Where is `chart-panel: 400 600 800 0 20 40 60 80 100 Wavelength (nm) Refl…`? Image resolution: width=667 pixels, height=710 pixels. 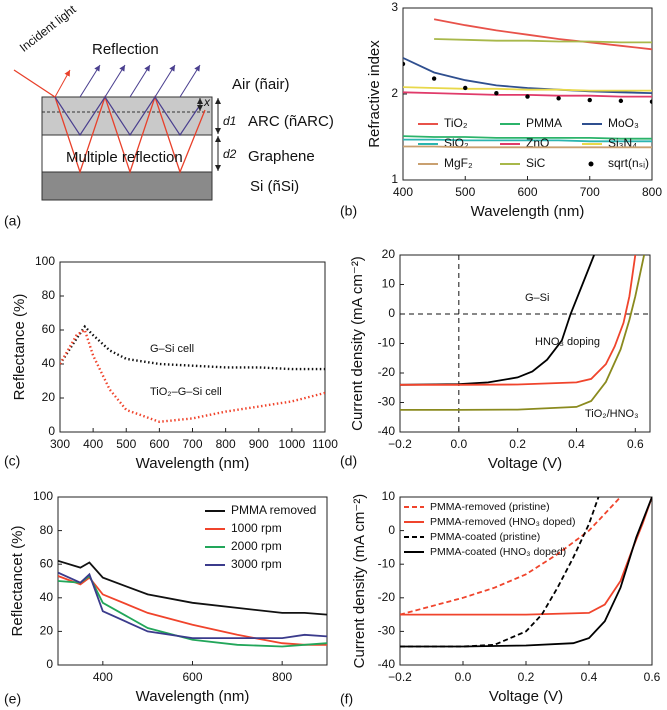 chart-panel: 400 600 800 0 20 40 60 80 100 Wavelength (nm) Refl… is located at coordinates (166, 598).